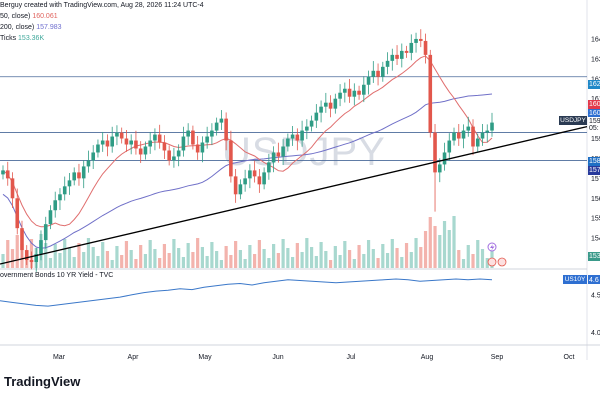  Describe the element at coordinates (594, 128) in the screenshot. I see `price-tag: 05:` at that location.